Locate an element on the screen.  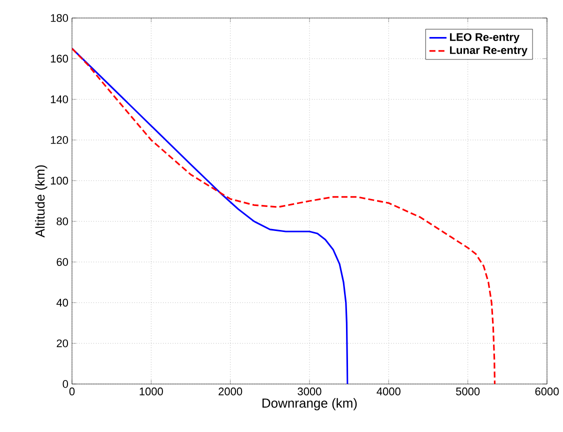
y-tick-label: 100 is located at coordinates (59, 180).